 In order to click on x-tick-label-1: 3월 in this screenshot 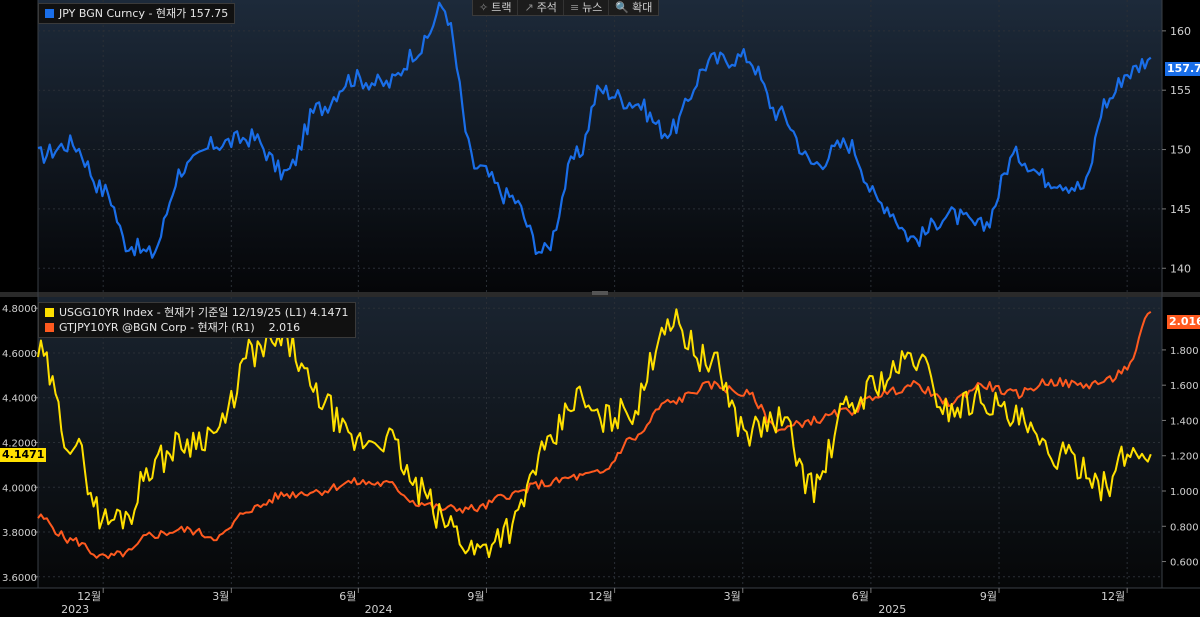, I will do `click(220, 596)`.